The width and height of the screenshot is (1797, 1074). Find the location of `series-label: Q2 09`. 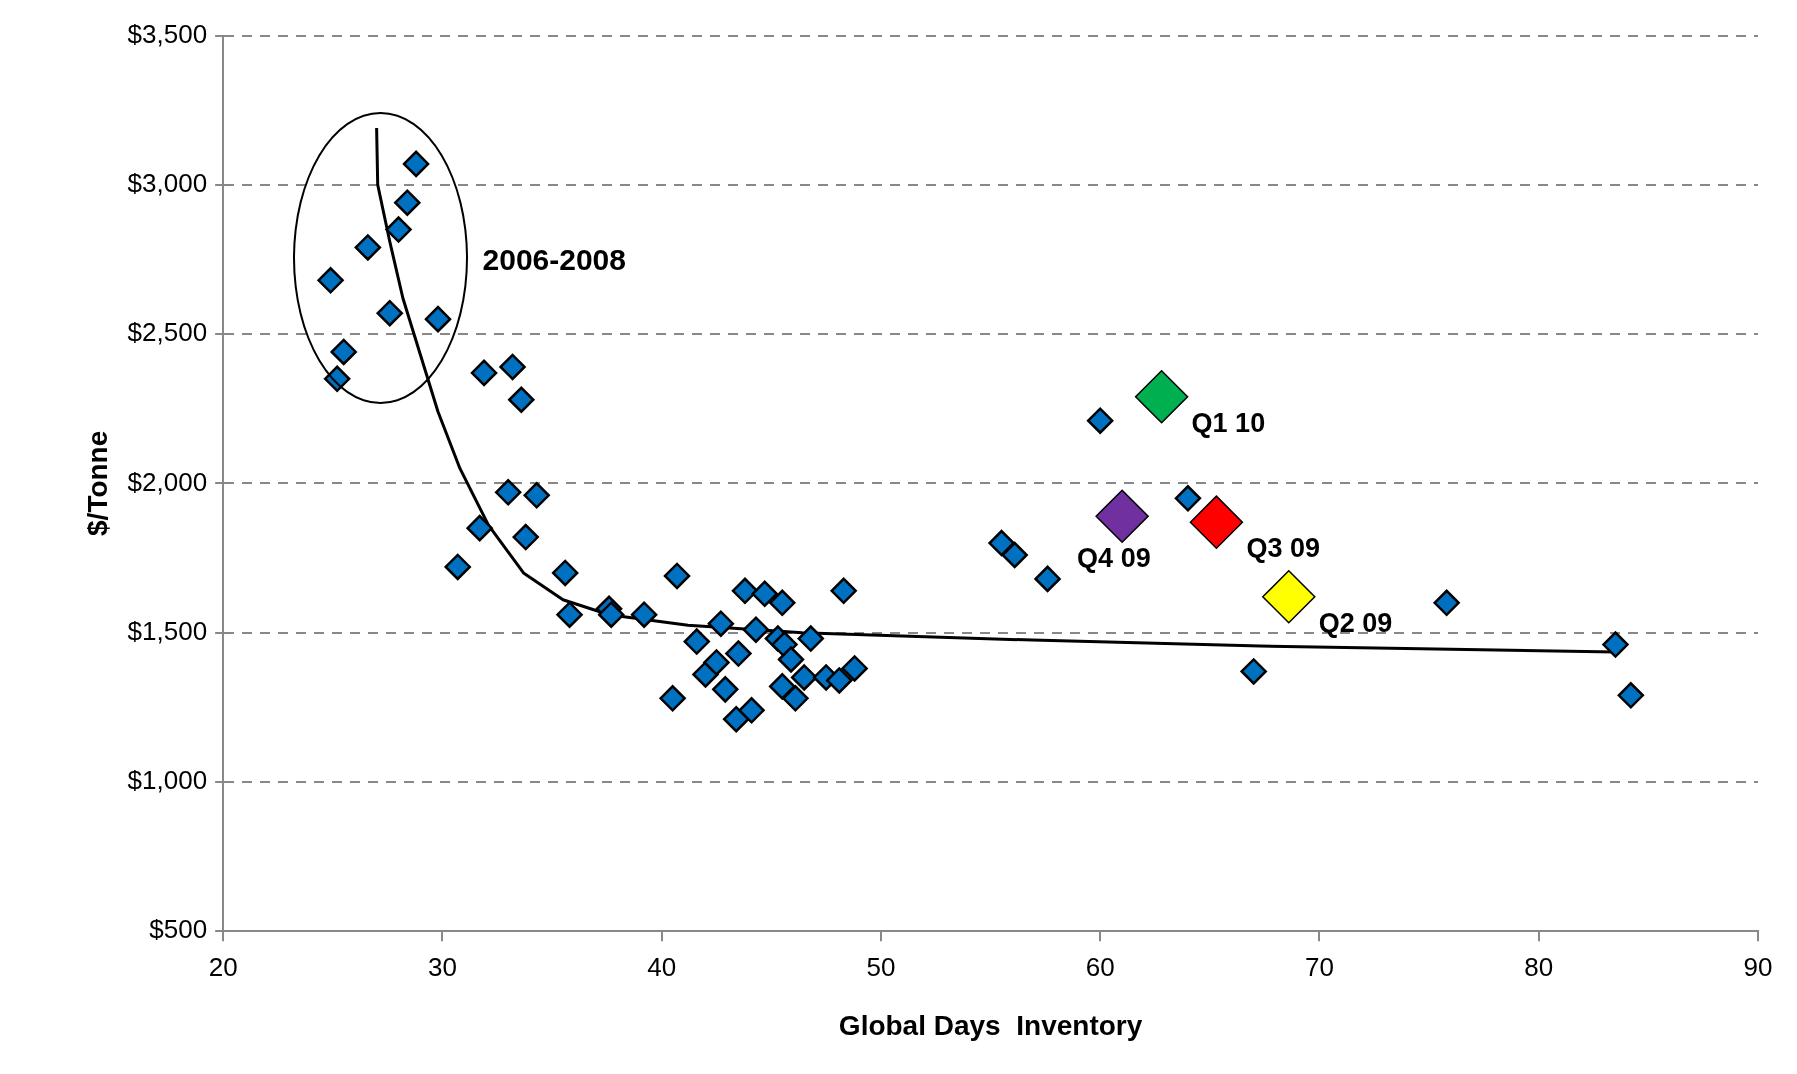

series-label: Q2 09 is located at coordinates (1355, 622).